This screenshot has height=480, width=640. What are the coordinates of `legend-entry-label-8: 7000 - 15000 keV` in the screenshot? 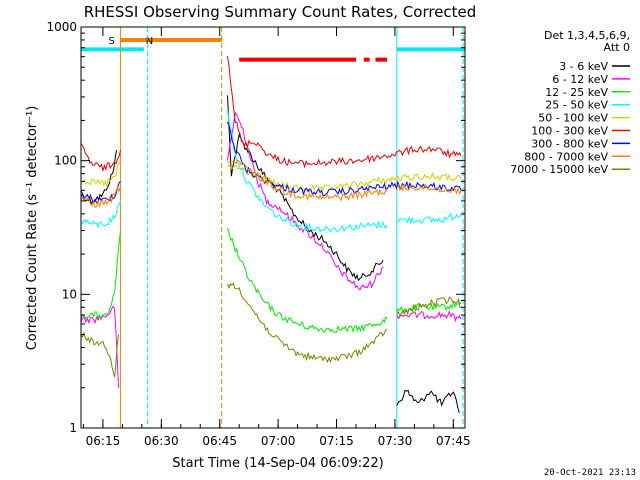 It's located at (559, 169).